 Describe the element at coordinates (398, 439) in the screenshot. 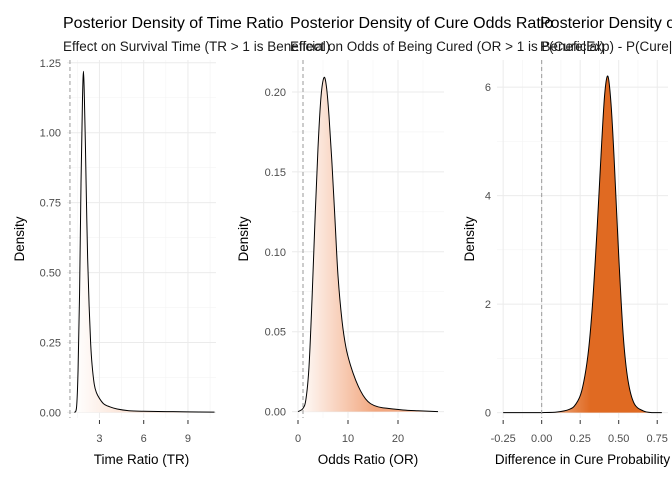

I see `x-tick-label: 20` at that location.